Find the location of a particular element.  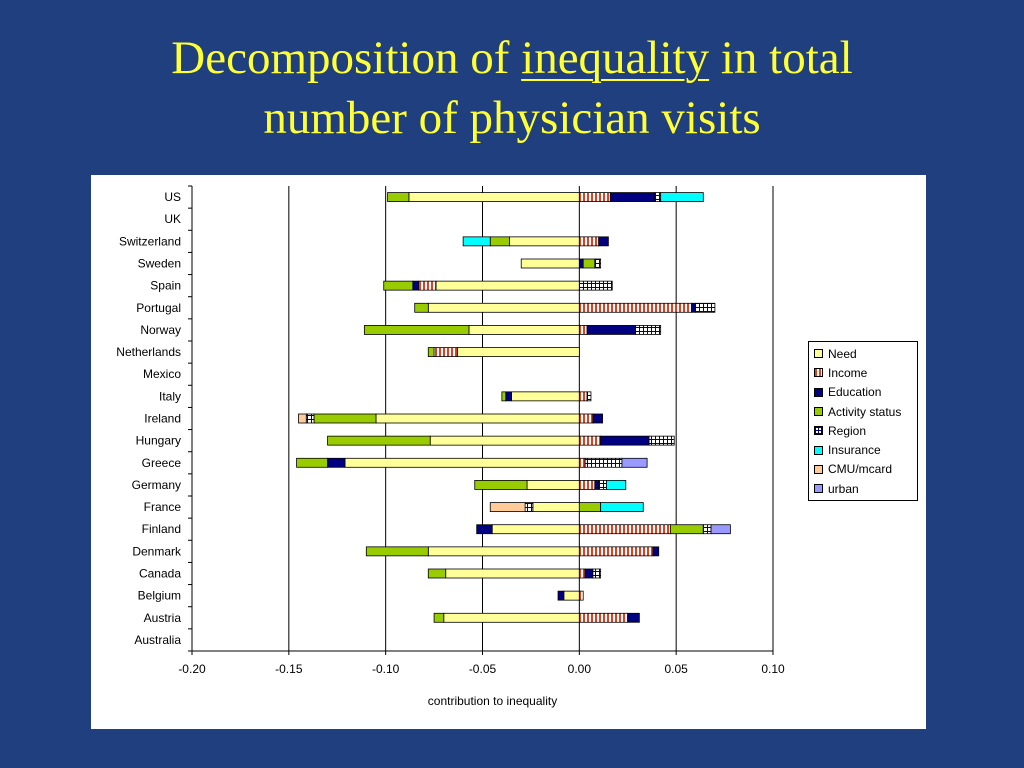

bar-segment-education-austria is located at coordinates (633, 617).